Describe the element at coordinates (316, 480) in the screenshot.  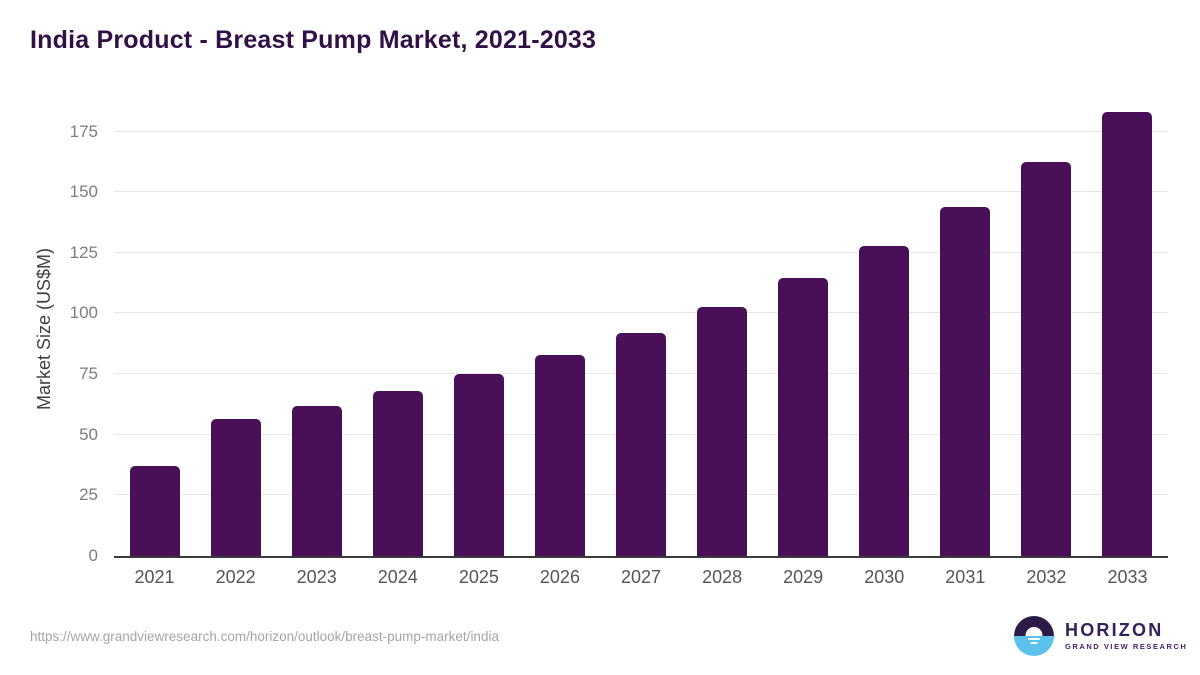
I see `bar-2023` at that location.